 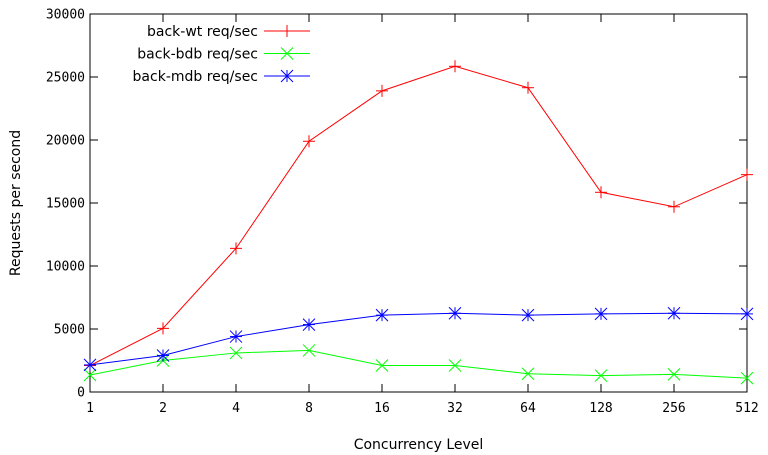 What do you see at coordinates (90, 408) in the screenshot?
I see `x-tick-label: 1` at bounding box center [90, 408].